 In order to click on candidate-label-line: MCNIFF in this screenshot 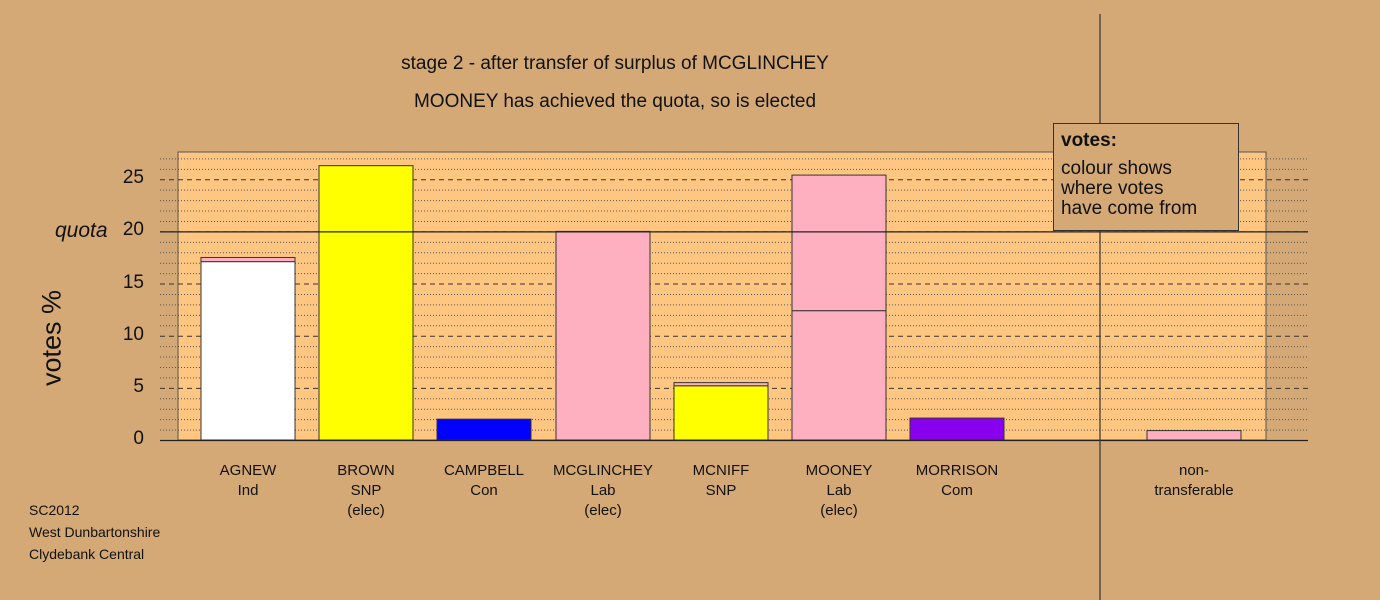, I will do `click(721, 470)`.